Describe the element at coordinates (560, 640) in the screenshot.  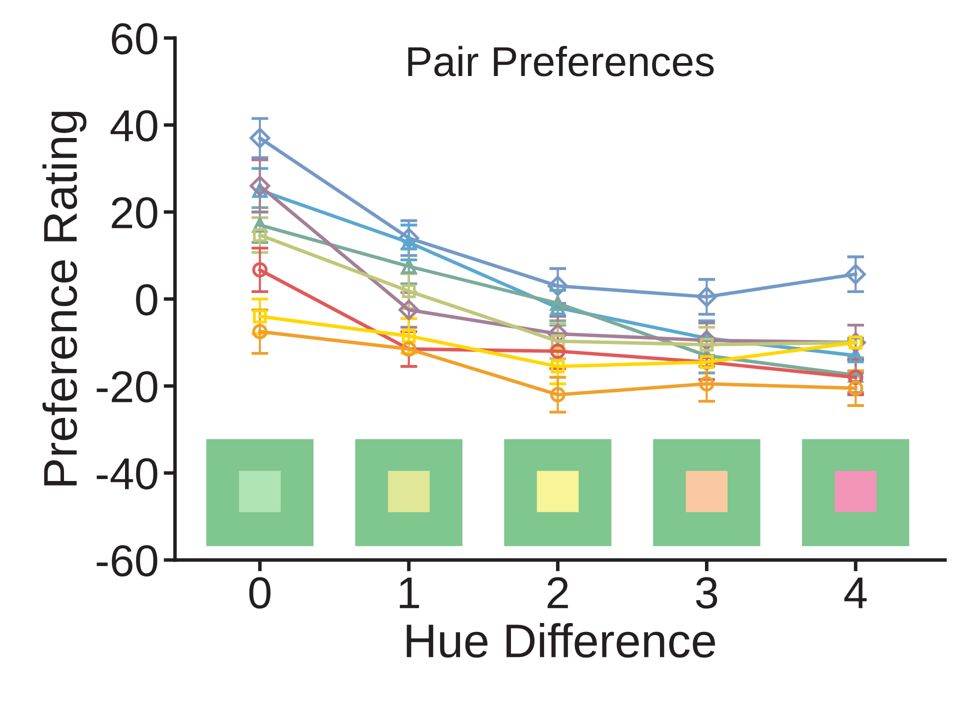
I see `x-axis-title: Hue Difference` at that location.